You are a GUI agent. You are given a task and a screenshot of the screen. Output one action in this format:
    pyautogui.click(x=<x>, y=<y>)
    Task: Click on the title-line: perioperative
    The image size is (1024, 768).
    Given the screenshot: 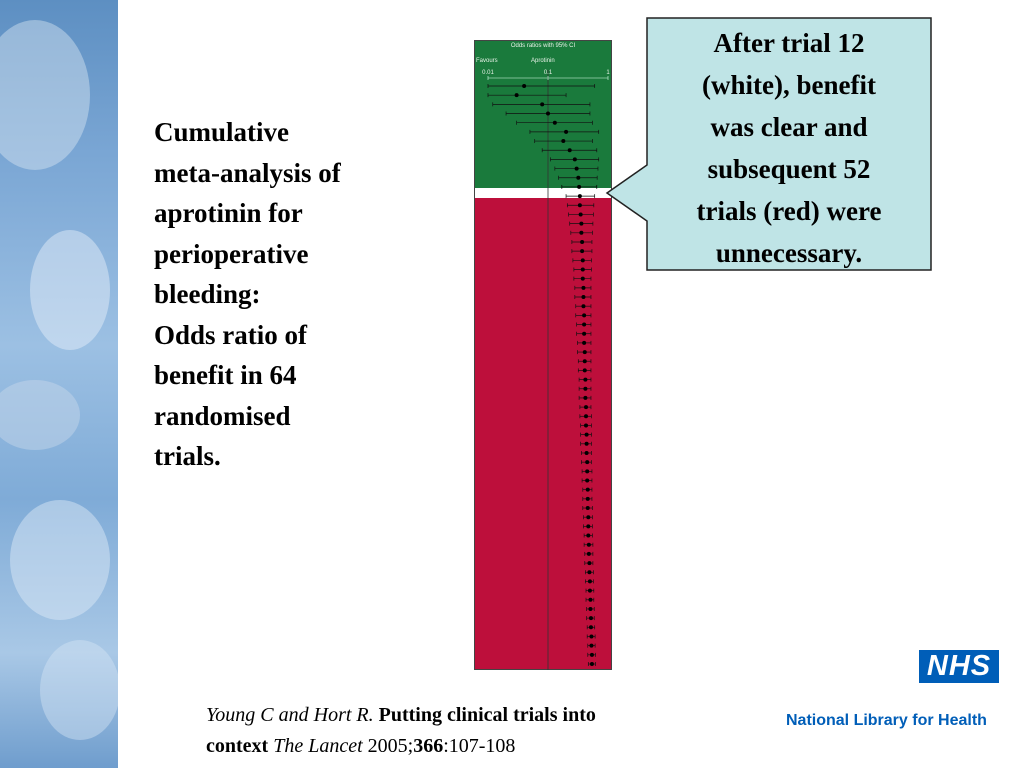 What is the action you would take?
    pyautogui.click(x=231, y=253)
    